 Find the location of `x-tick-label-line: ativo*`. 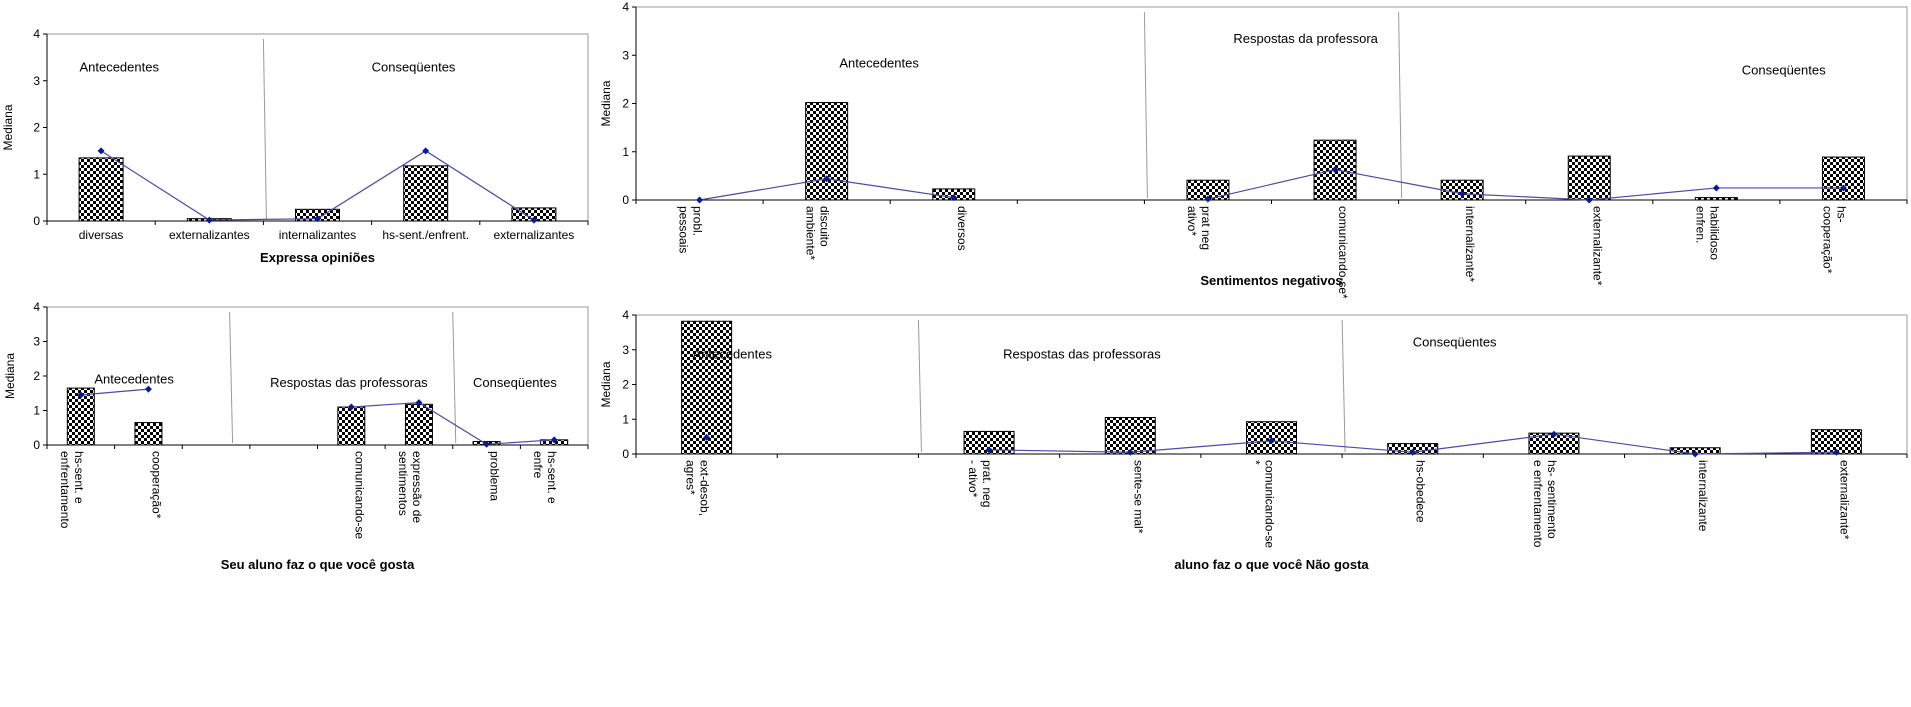

x-tick-label-line: ativo* is located at coordinates (1192, 221).